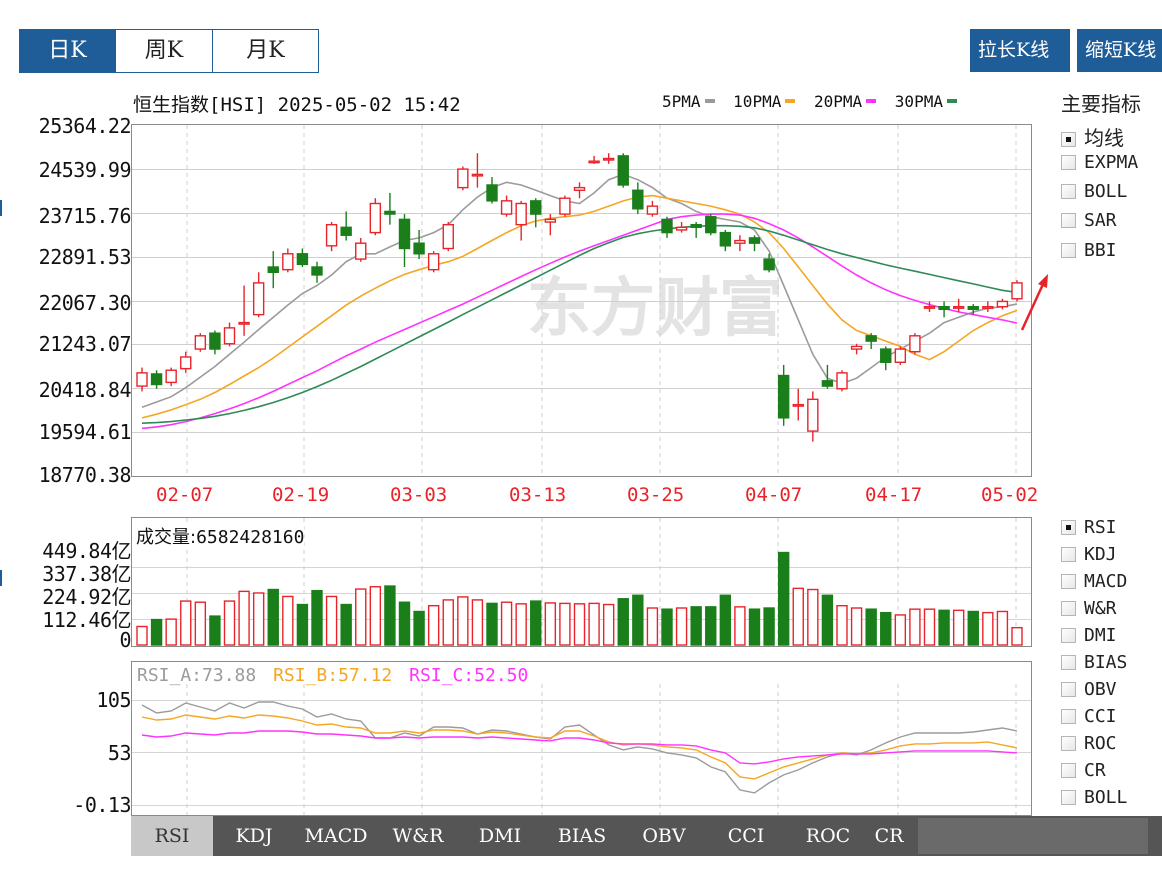 This screenshot has height=878, width=1162. Describe the element at coordinates (1083, 770) in the screenshot. I see `sub-indicator-cr: CR` at that location.